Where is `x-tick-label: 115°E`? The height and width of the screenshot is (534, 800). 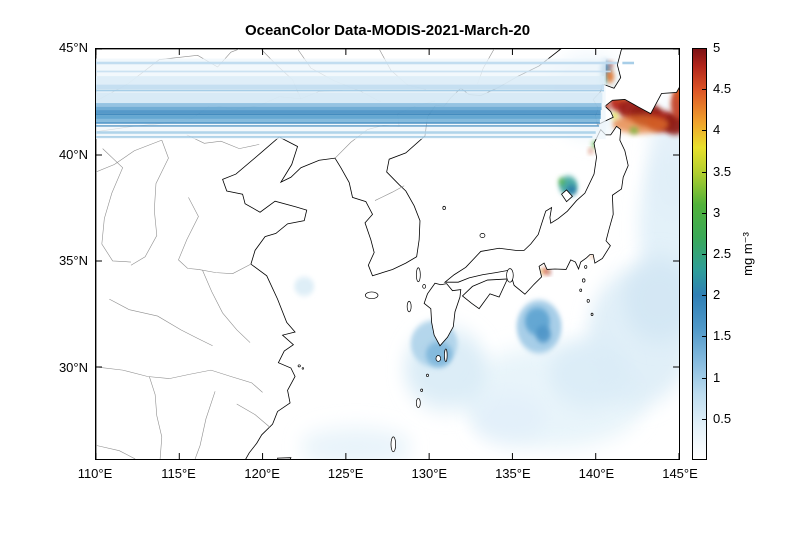 x-tick-label: 115°E is located at coordinates (178, 473).